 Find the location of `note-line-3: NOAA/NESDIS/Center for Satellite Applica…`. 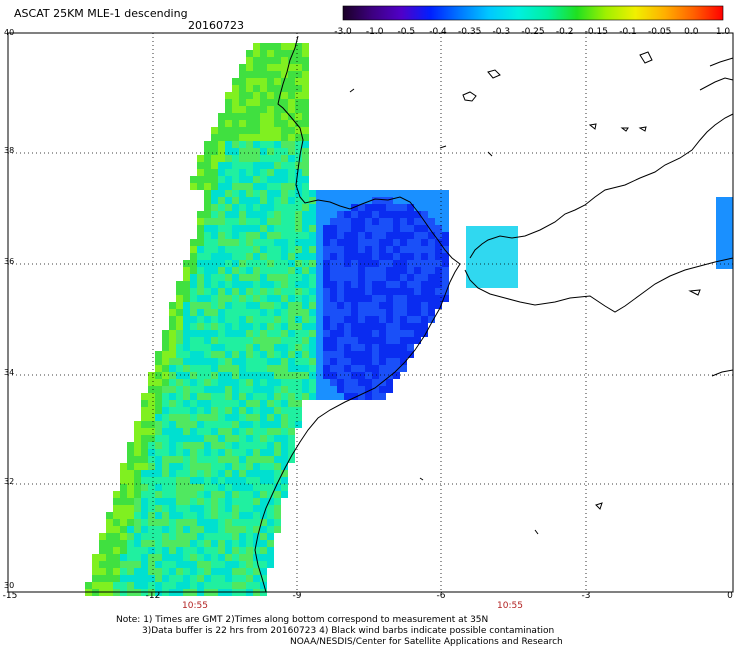

note-line-3: NOAA/NESDIS/Center for Satellite Applica… is located at coordinates (426, 642).